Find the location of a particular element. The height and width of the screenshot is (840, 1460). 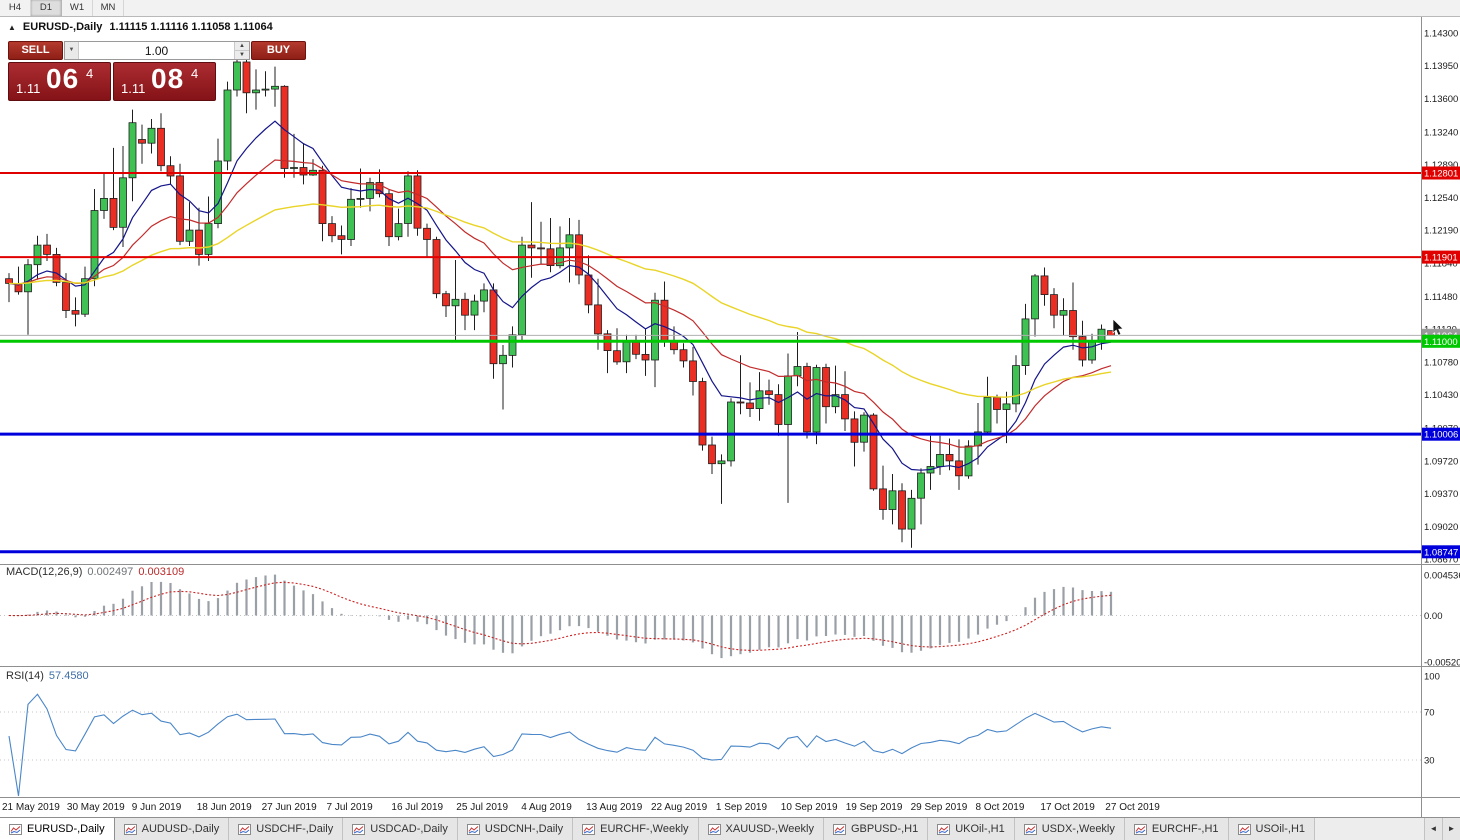

sell-price-panel: 1.11 06 4 is located at coordinates (59, 81).